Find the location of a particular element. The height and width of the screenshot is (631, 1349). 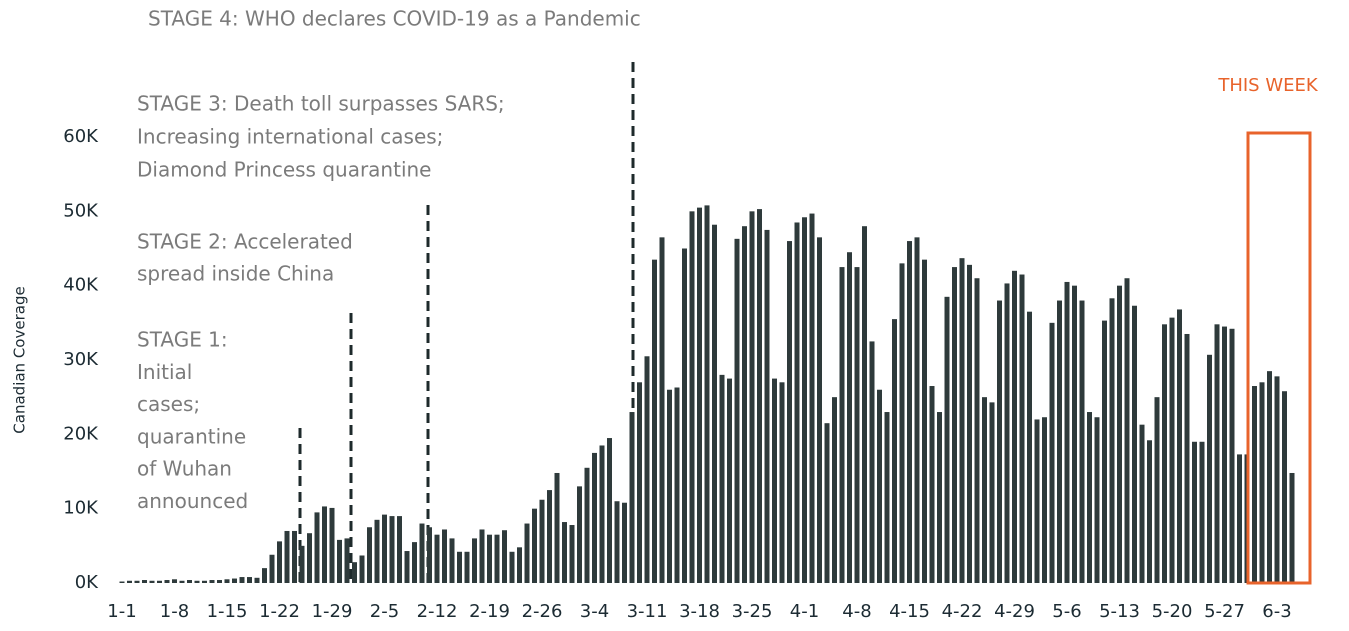

x-tick-label: 1-8 is located at coordinates (174, 611).